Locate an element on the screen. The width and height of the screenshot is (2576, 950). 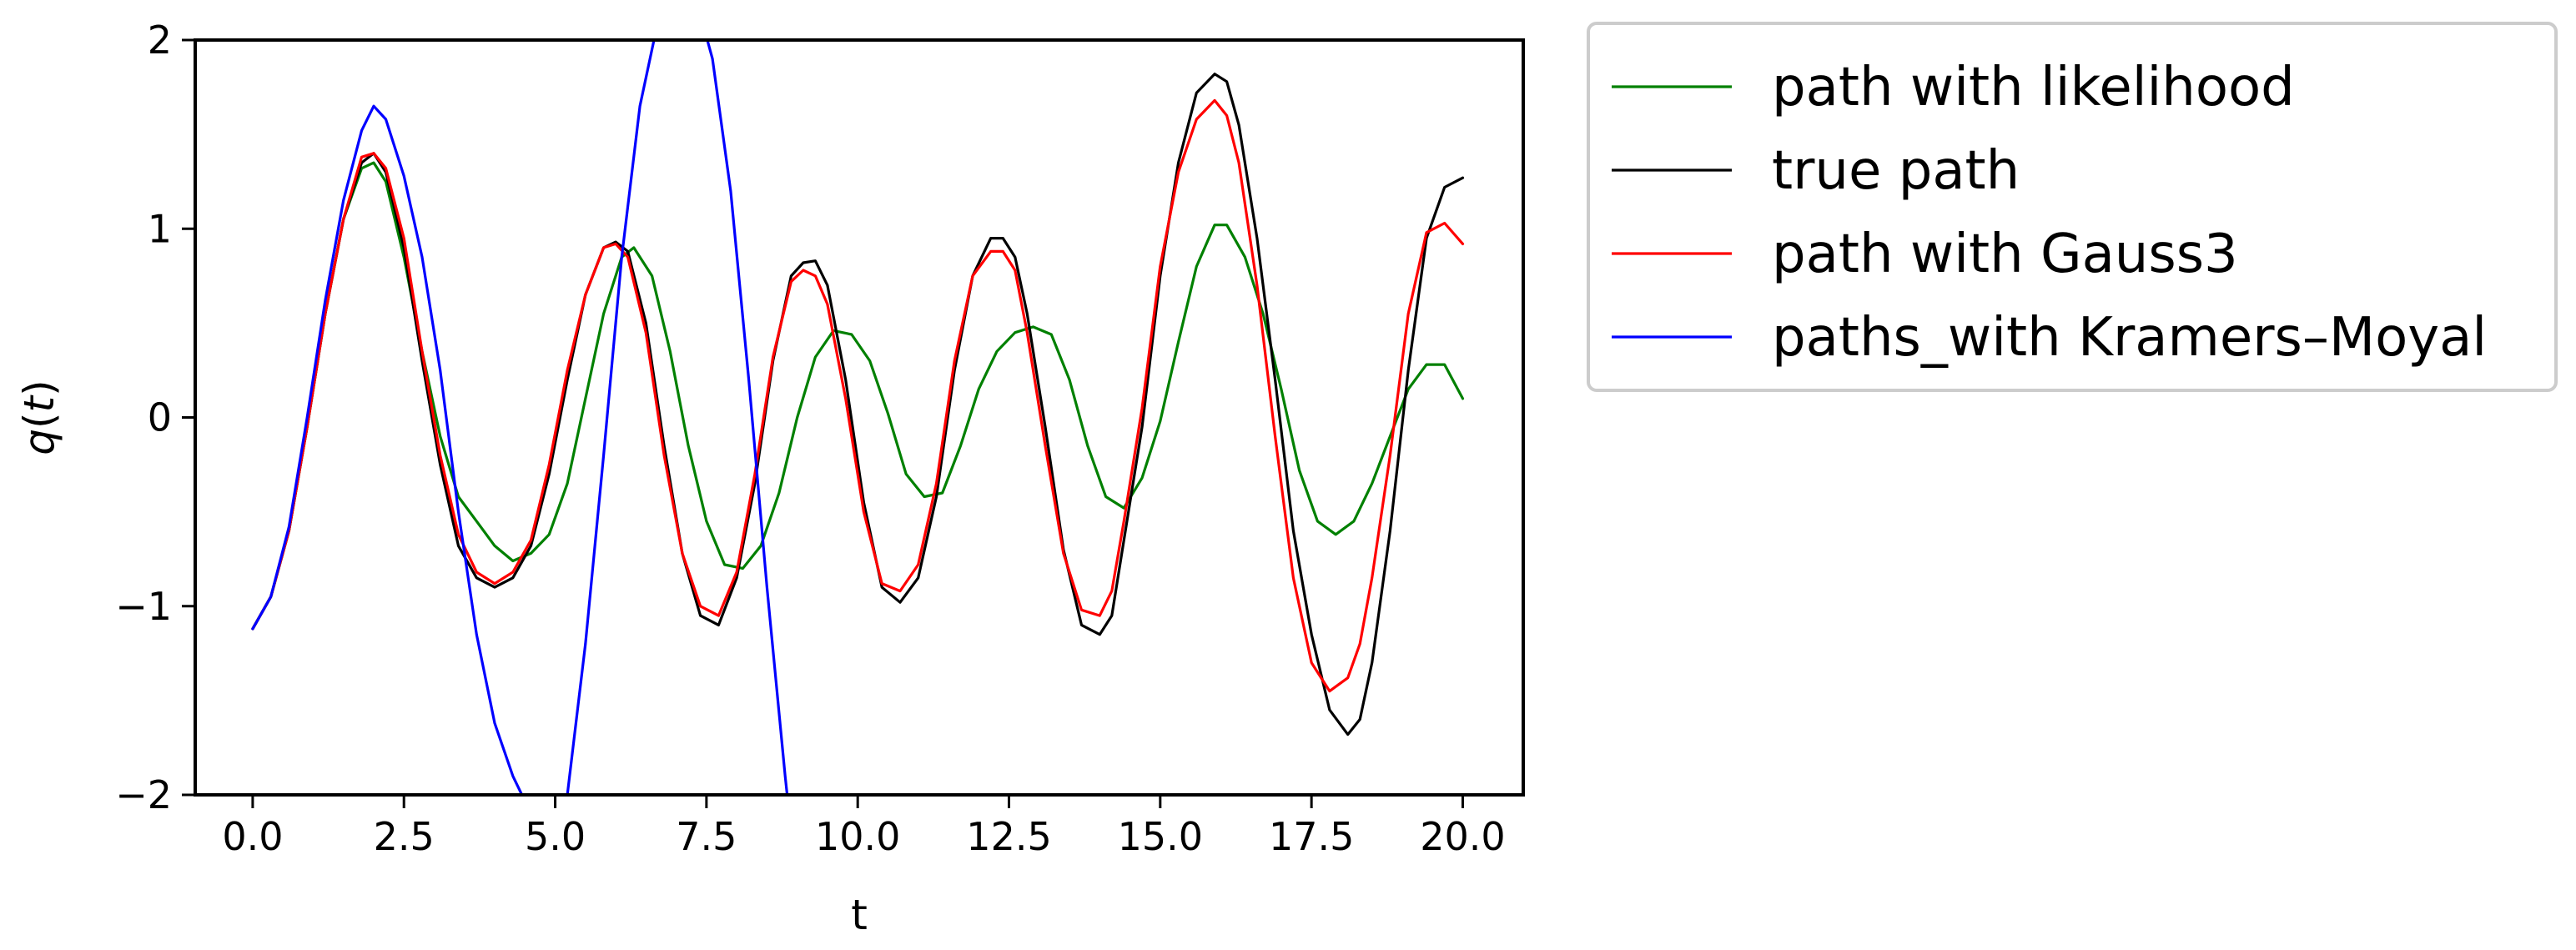
y-axis-ticks: −2 −1 0 1 2 is located at coordinates (155, 417).